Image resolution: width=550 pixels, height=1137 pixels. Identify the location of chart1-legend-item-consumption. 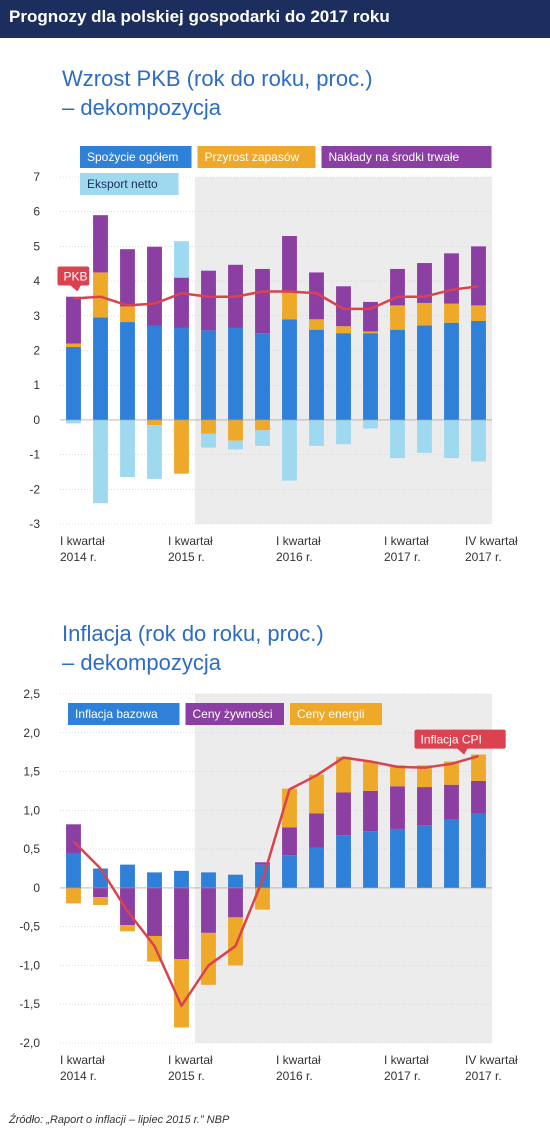
(136, 157).